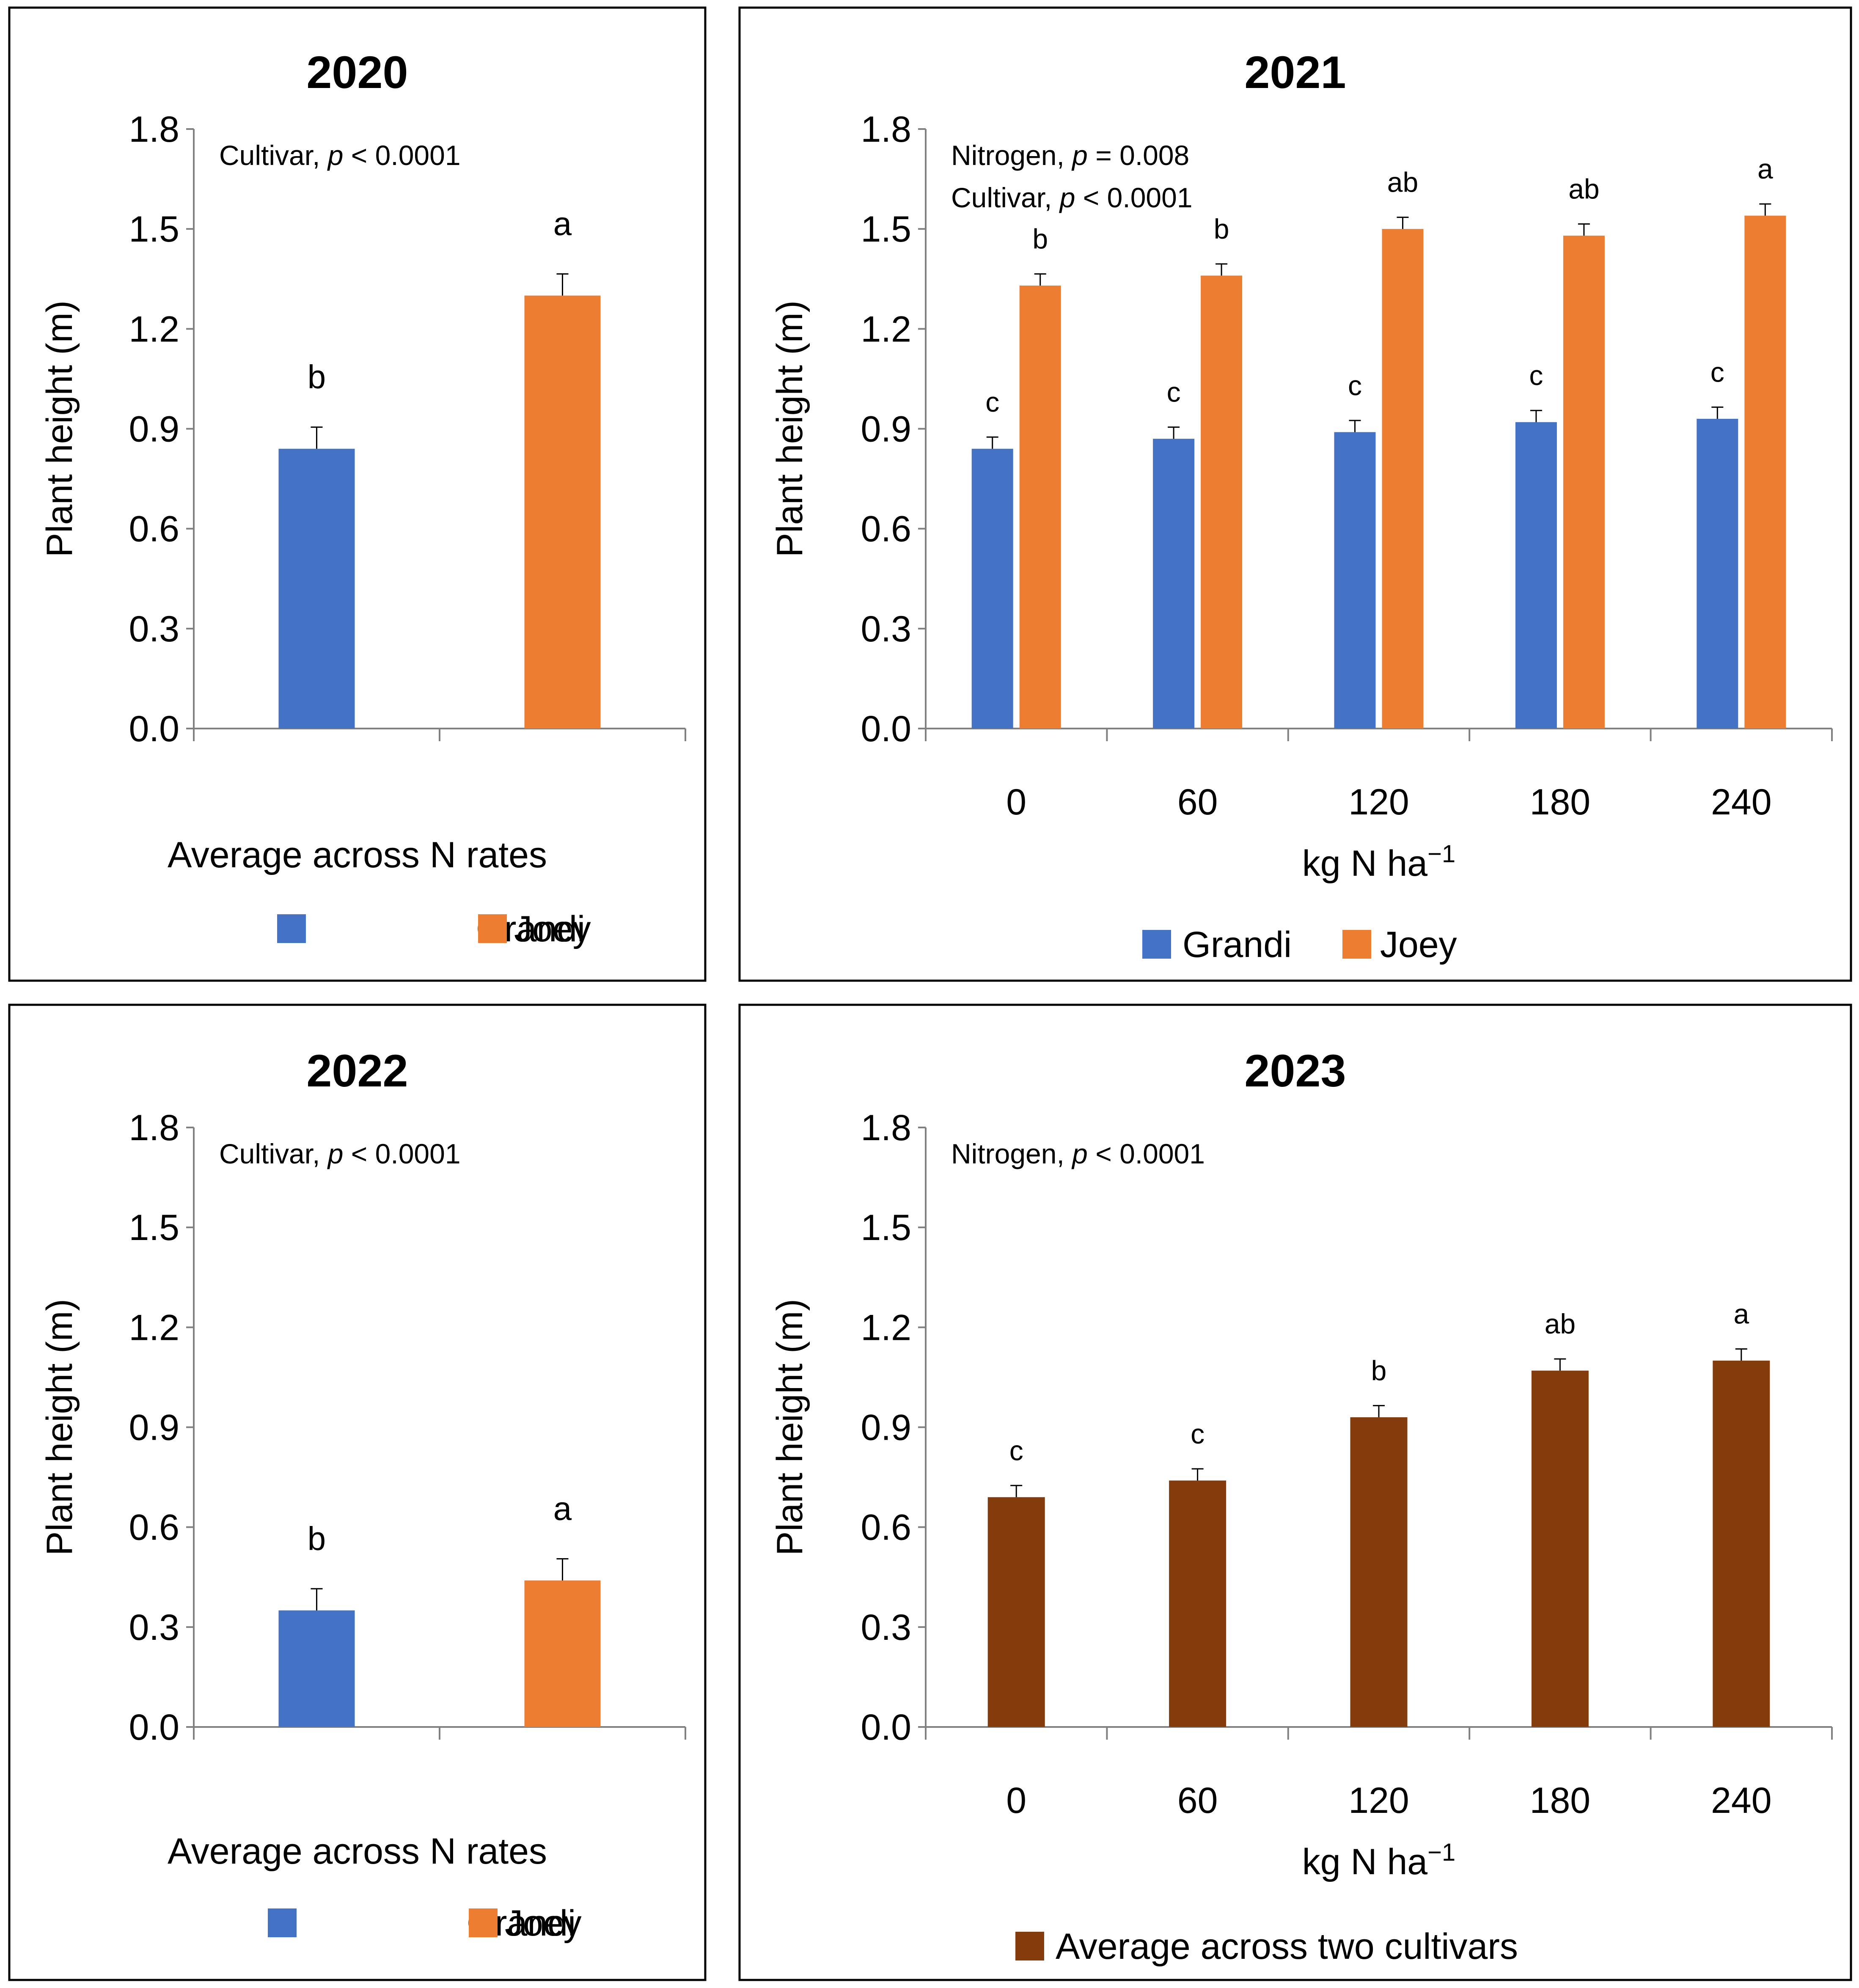 The width and height of the screenshot is (1859, 1988). I want to click on chart-title: 2022, so click(357, 1070).